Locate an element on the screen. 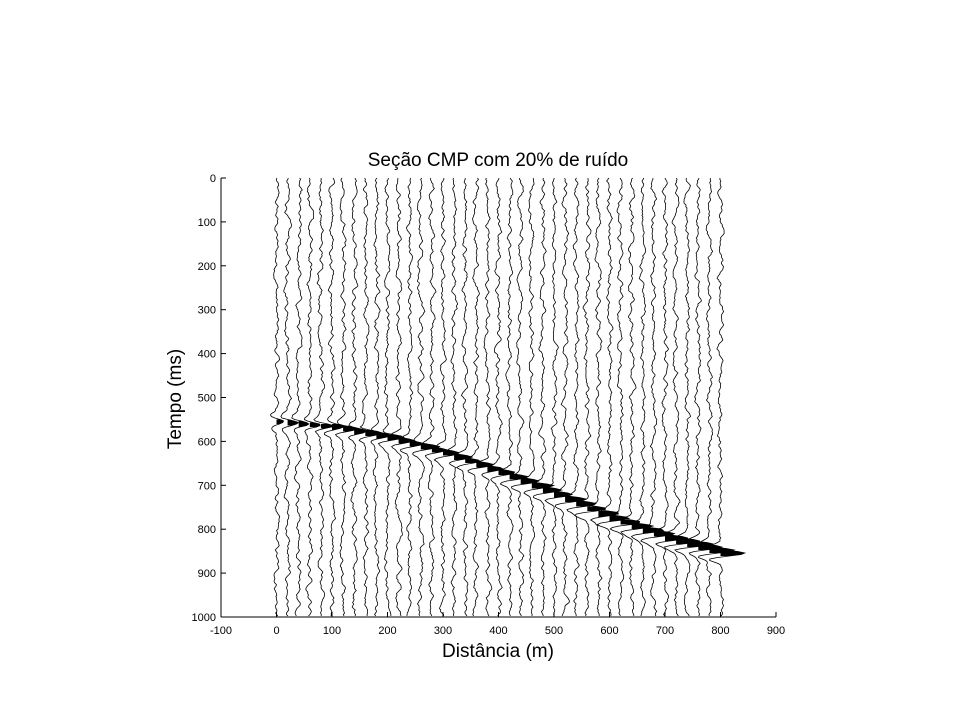  x-tick-label: -100 is located at coordinates (221, 631).